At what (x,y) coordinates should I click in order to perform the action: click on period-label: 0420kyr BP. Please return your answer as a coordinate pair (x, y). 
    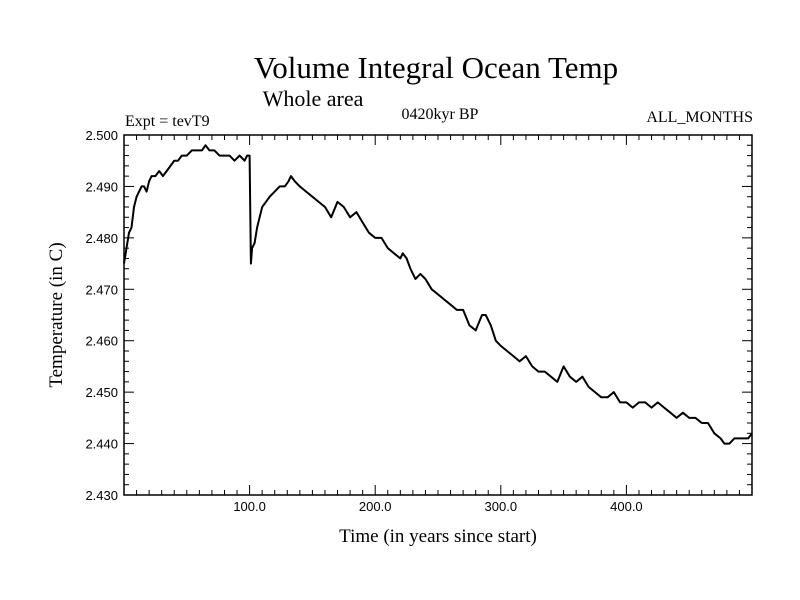
    Looking at the image, I should click on (440, 114).